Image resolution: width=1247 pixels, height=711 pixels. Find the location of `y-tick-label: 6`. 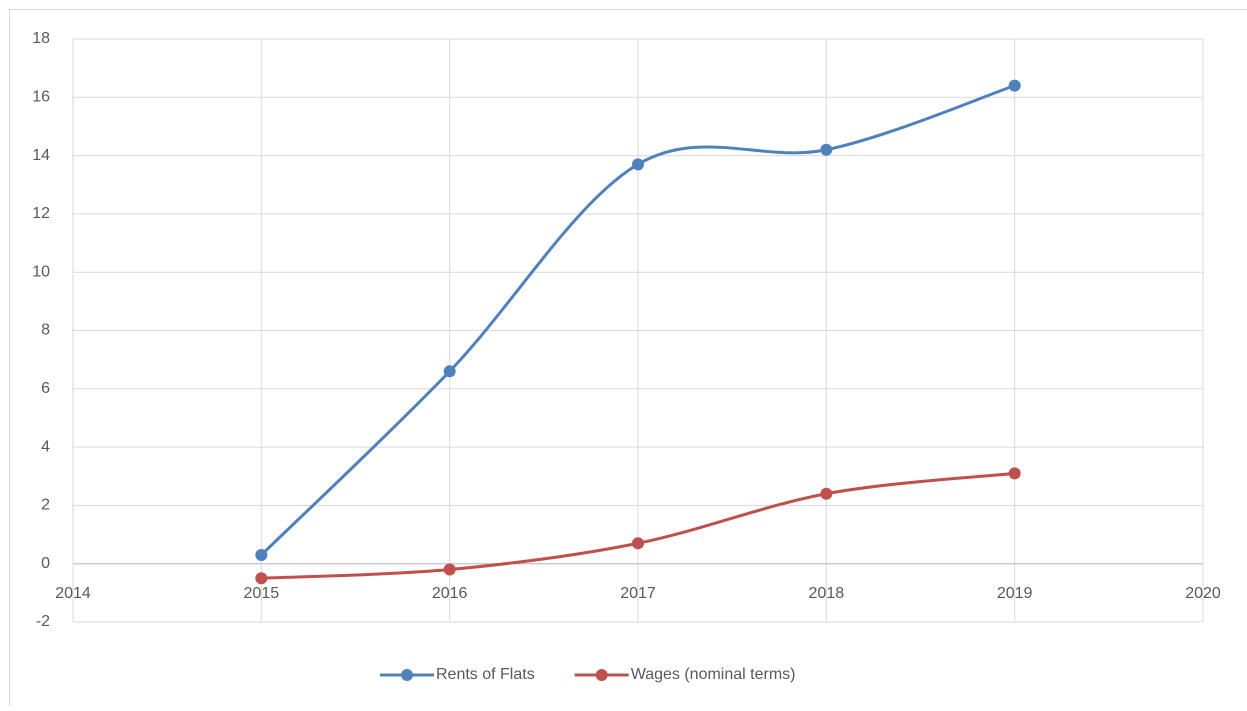

y-tick-label: 6 is located at coordinates (45, 388).